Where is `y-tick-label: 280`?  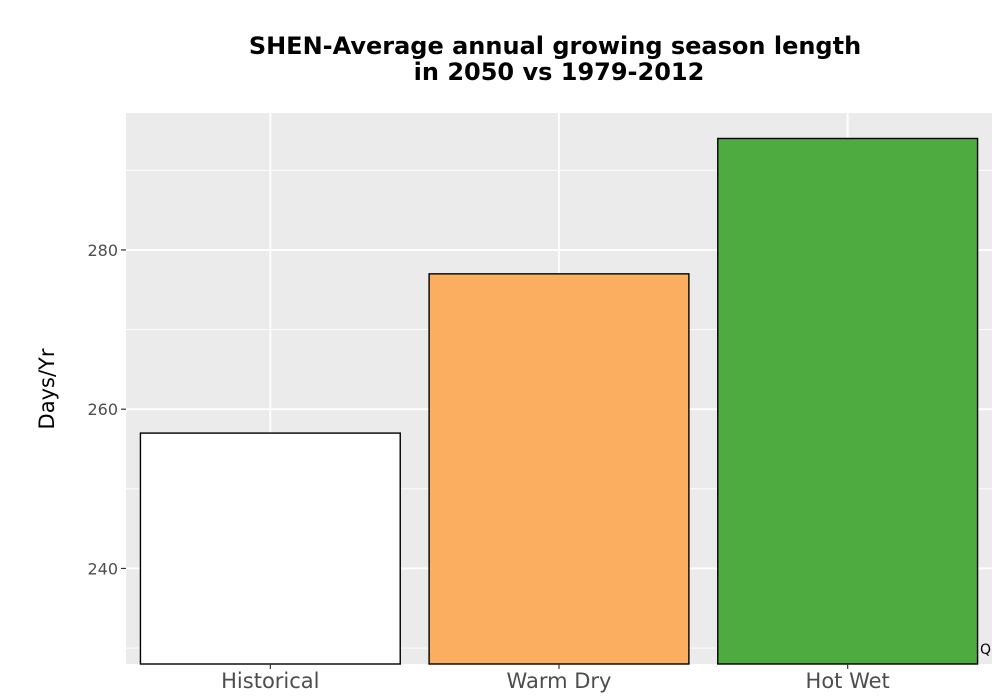
y-tick-label: 280 is located at coordinates (102, 250).